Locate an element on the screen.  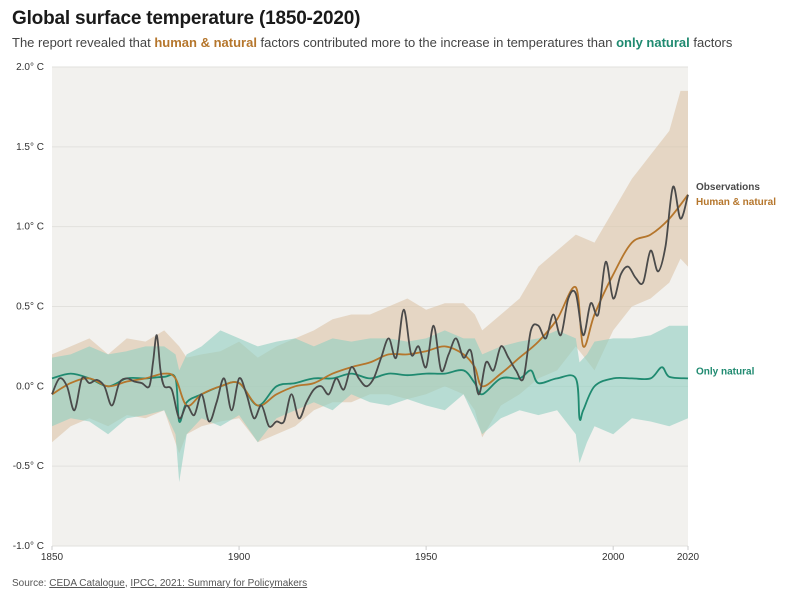
chart-title: Global surface temperature (1850-2020) is located at coordinates (186, 18).